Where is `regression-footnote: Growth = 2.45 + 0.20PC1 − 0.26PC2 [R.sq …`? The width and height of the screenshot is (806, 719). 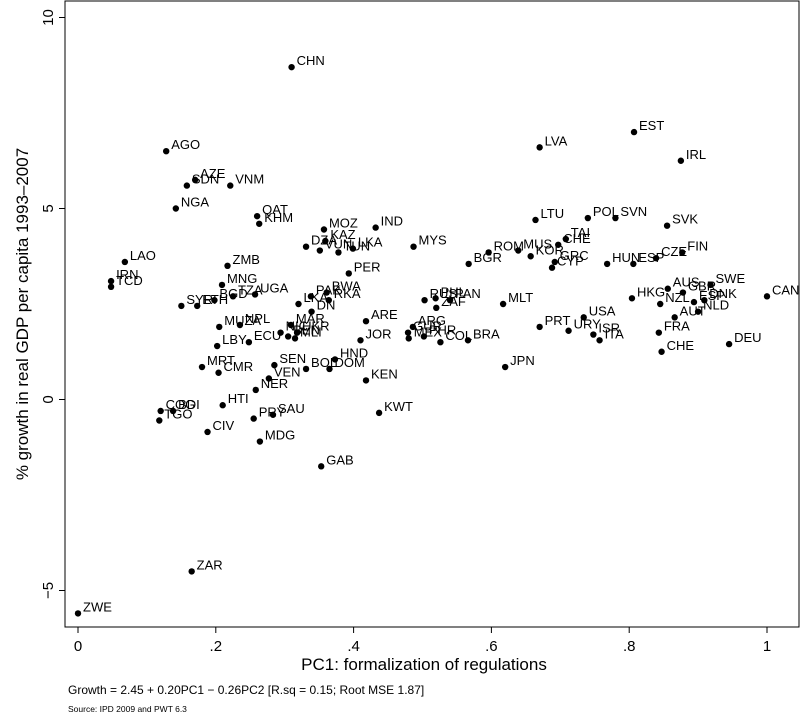 regression-footnote: Growth = 2.45 + 0.20PC1 − 0.26PC2 [R.sq … is located at coordinates (246, 690).